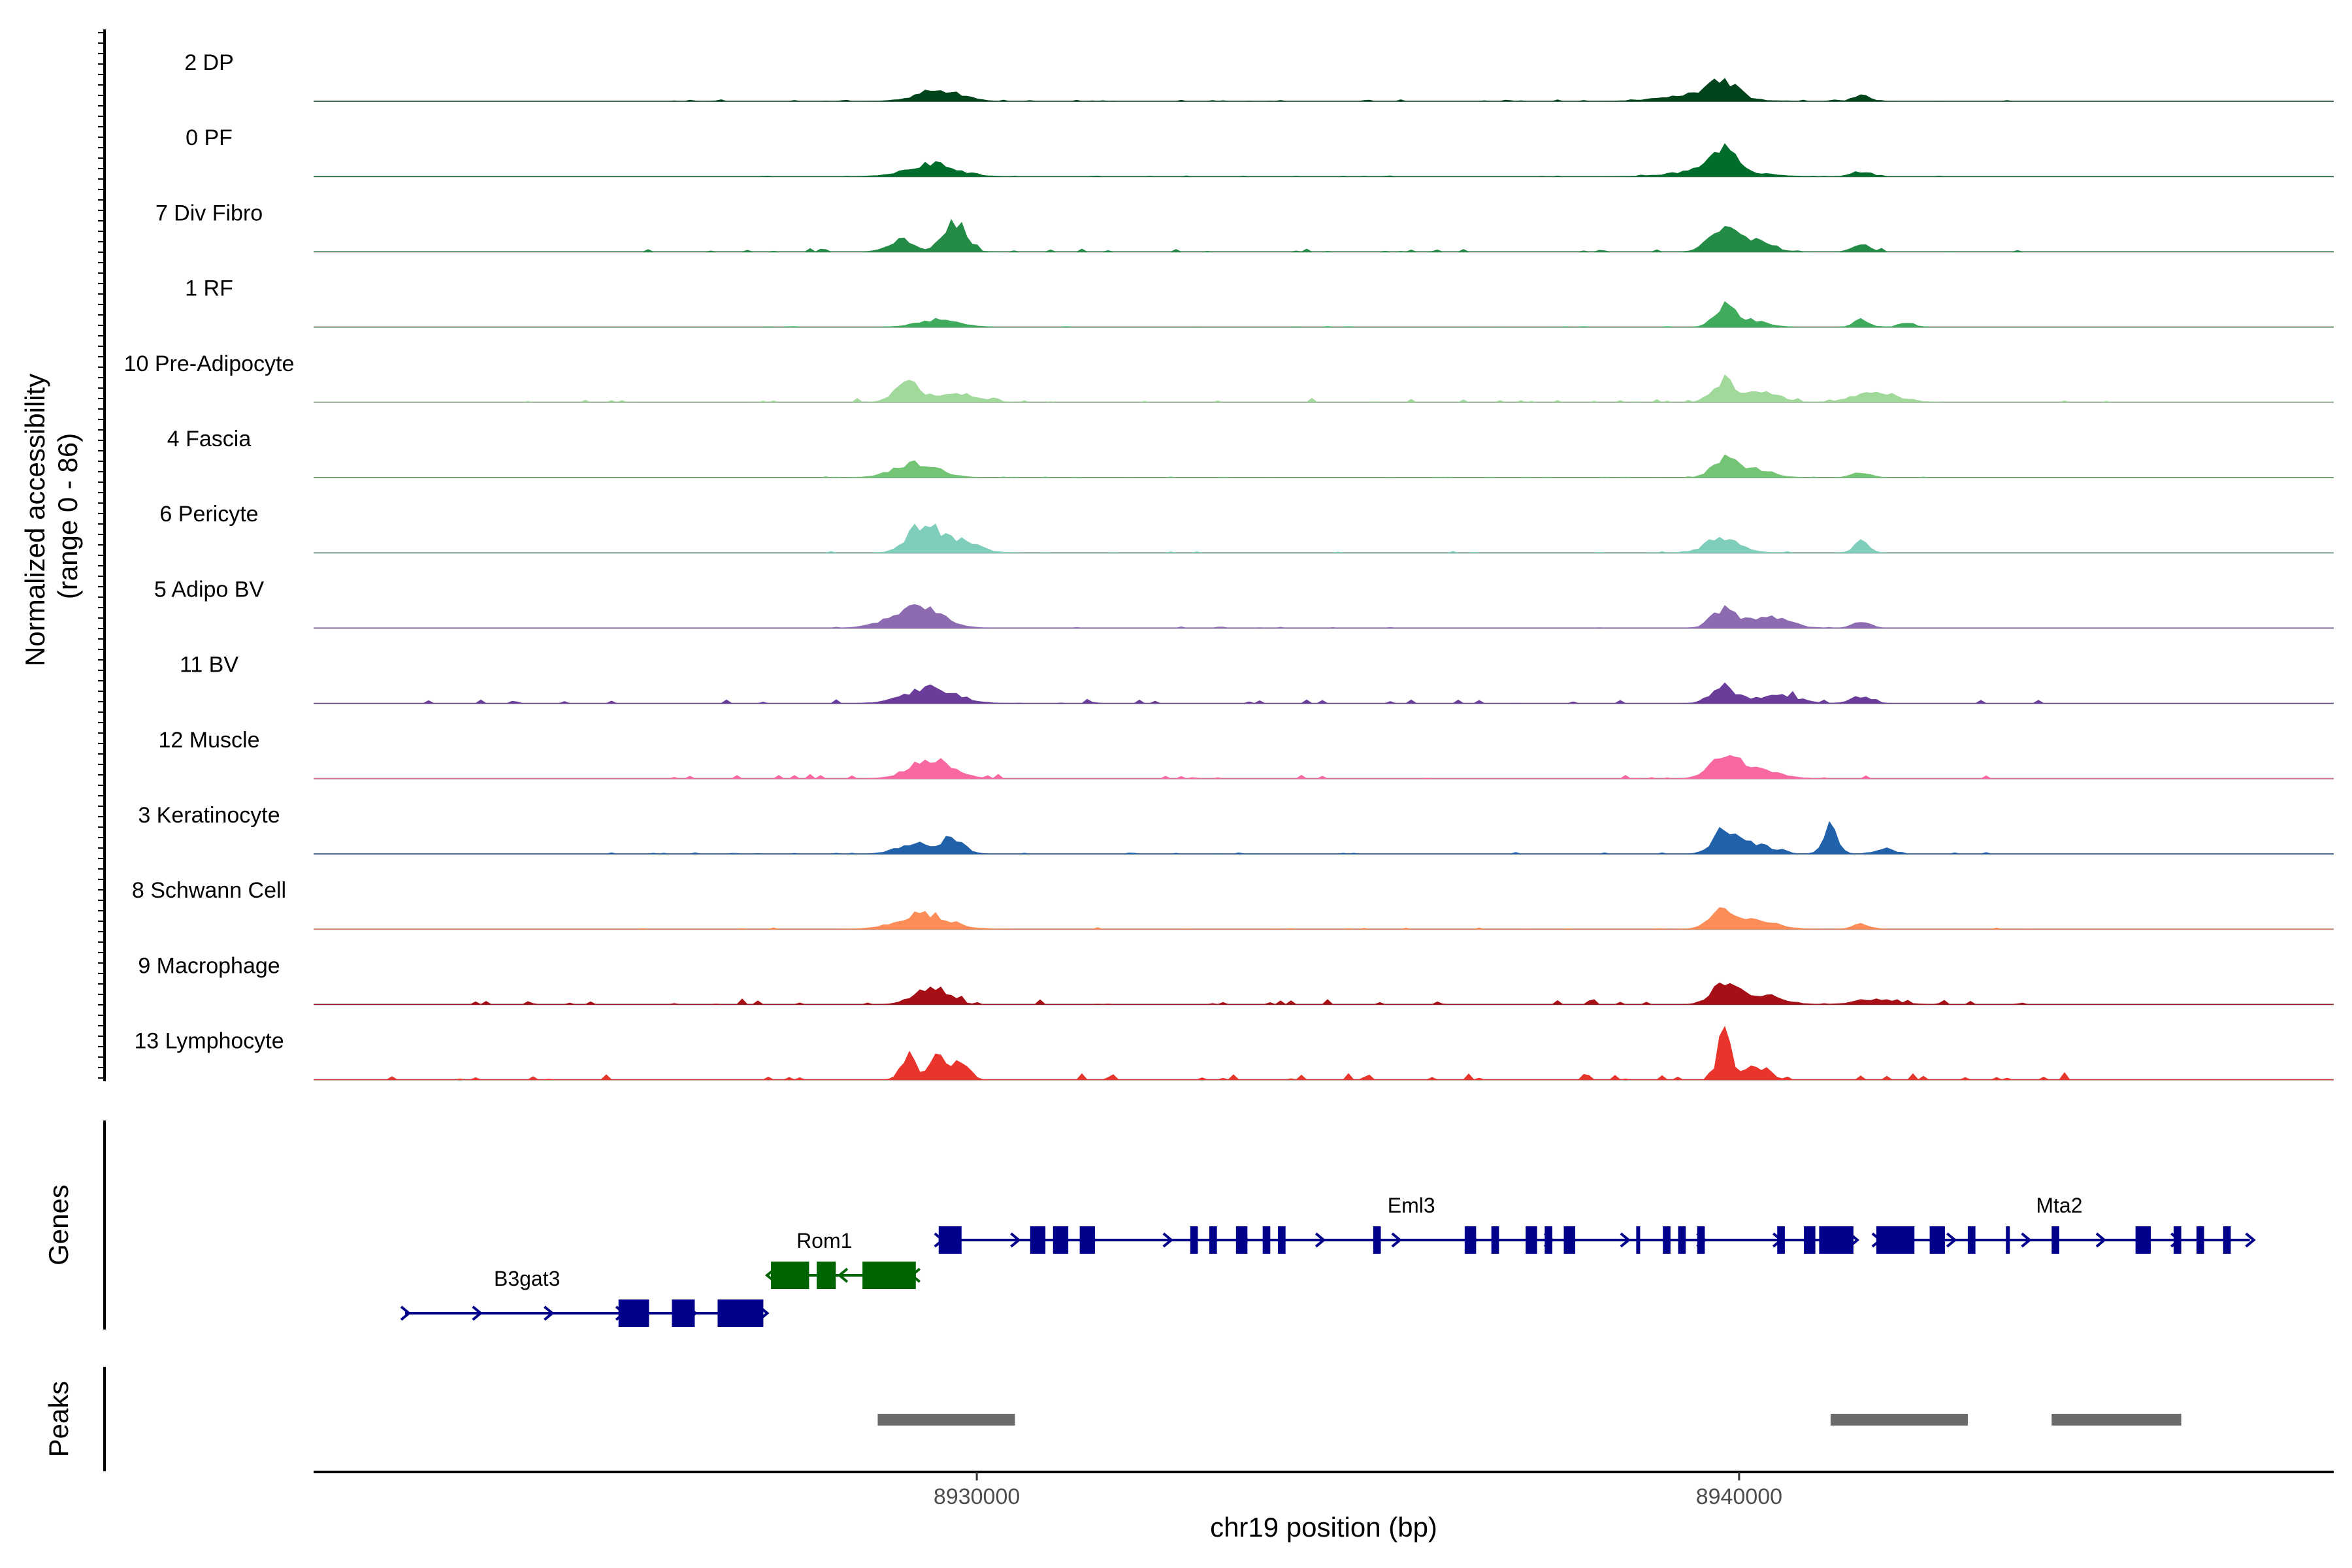 The width and height of the screenshot is (2352, 1568). I want to click on track-label: 1 RF, so click(209, 288).